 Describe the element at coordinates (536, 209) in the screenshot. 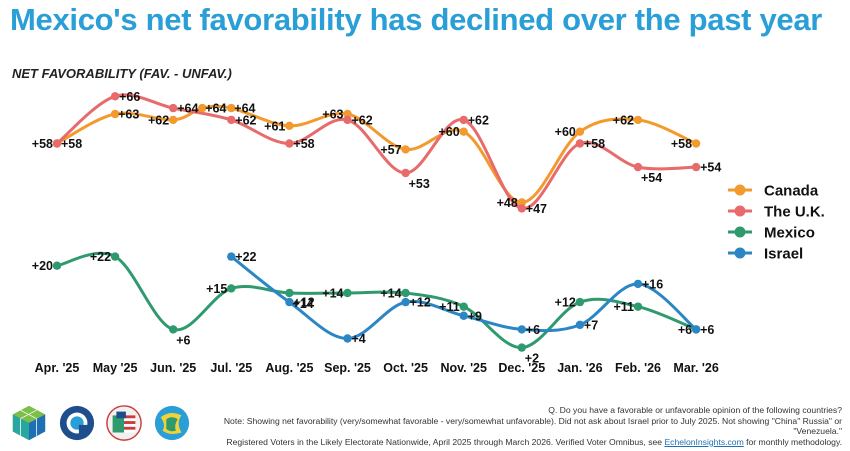

I see `the-u-k-point-label: +47` at that location.